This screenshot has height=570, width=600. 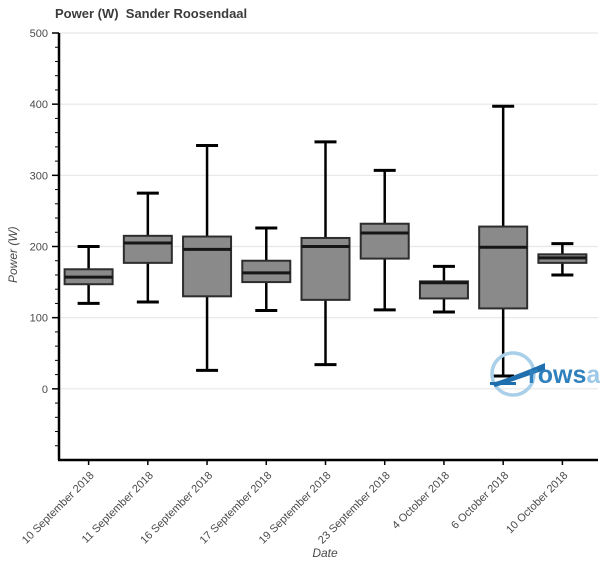 I want to click on y-tick-label: 200, so click(x=39, y=248).